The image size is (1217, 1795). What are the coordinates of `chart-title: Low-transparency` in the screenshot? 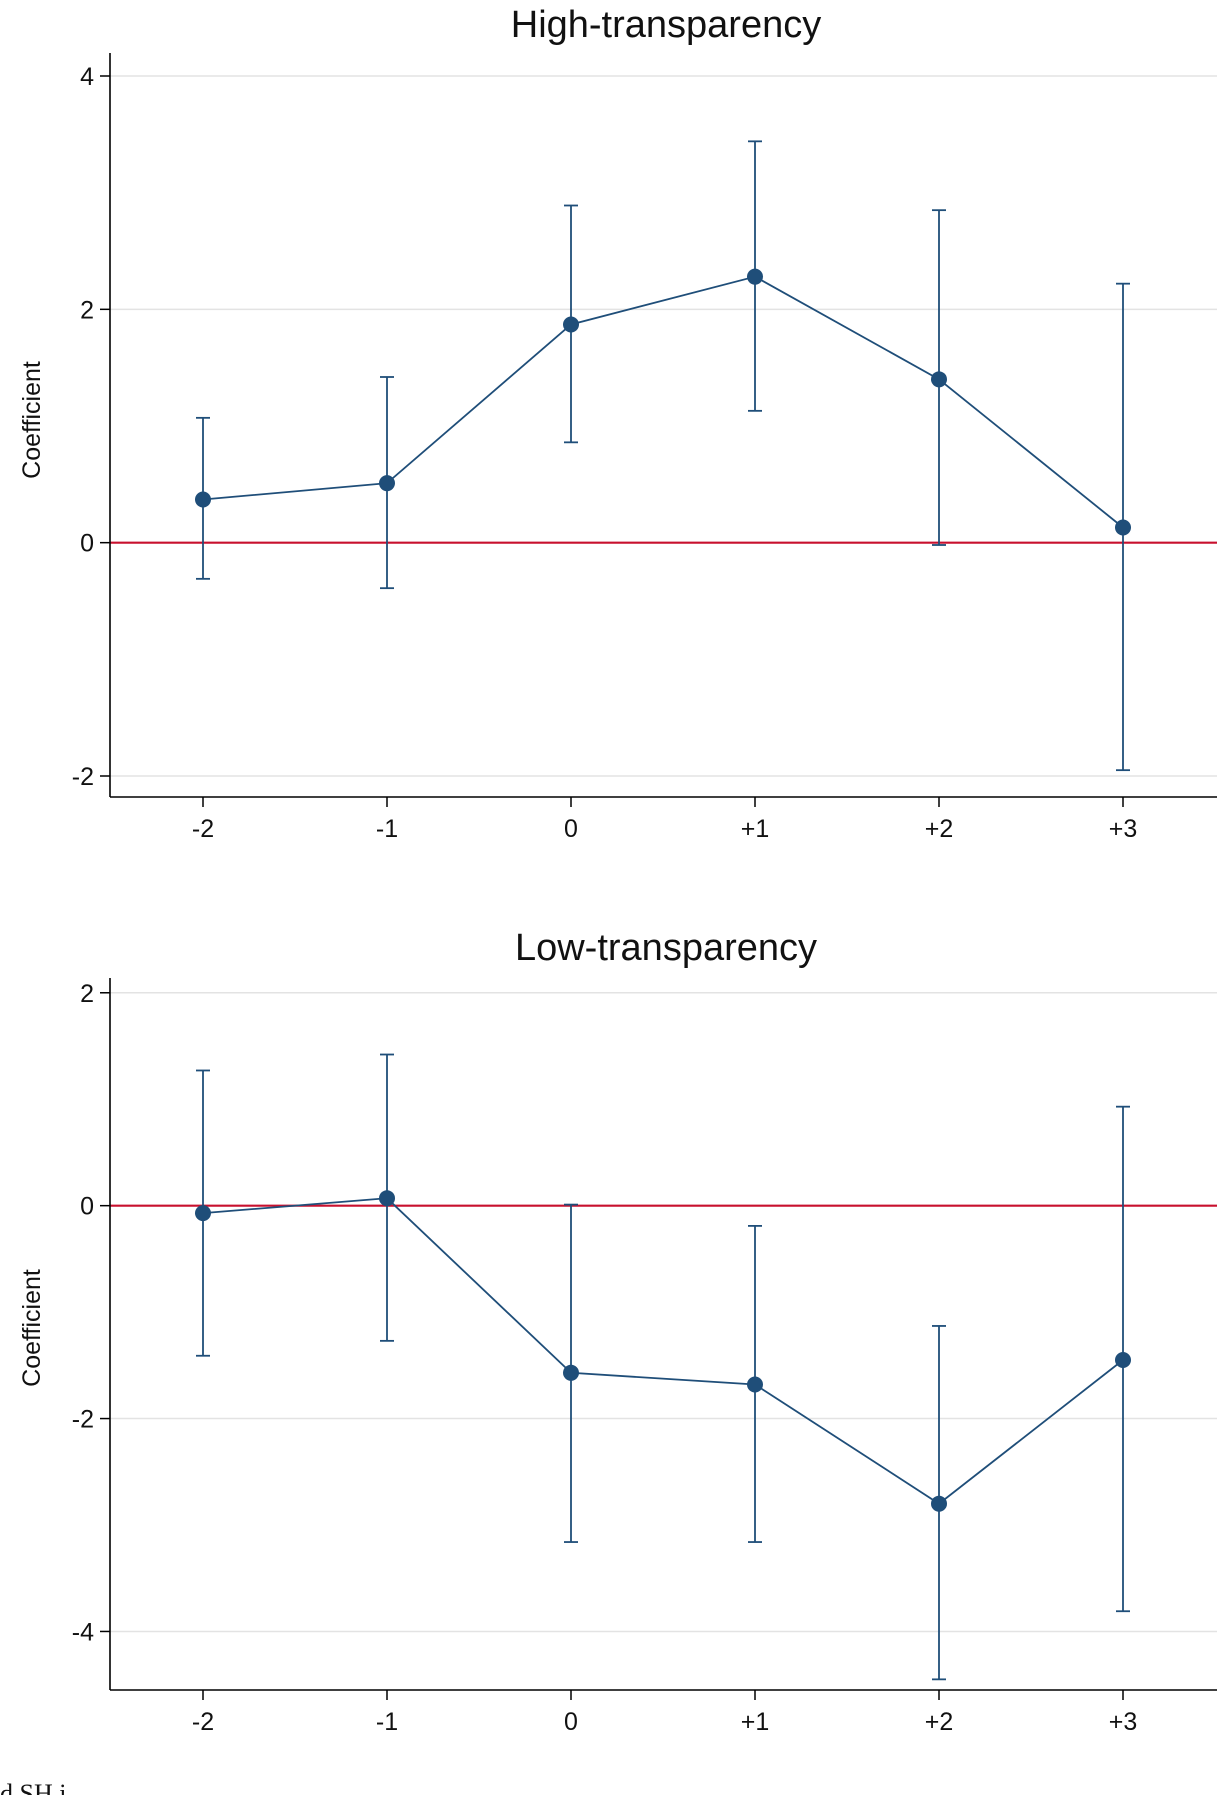 It's located at (666, 948).